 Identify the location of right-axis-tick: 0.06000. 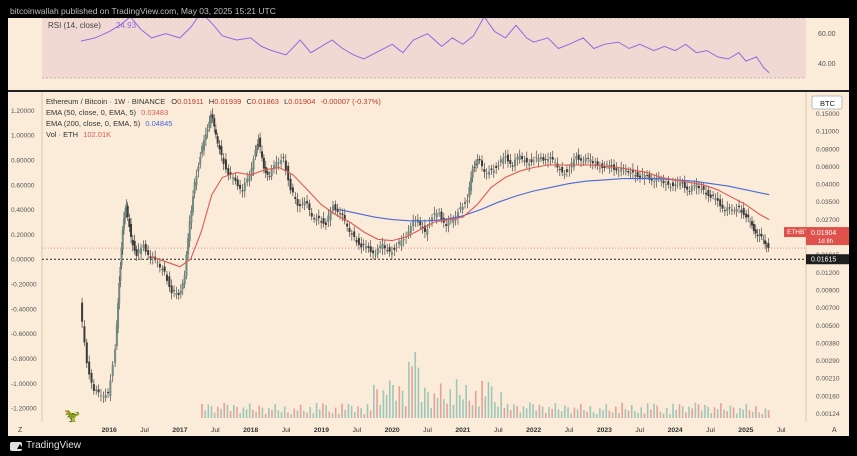
(828, 167).